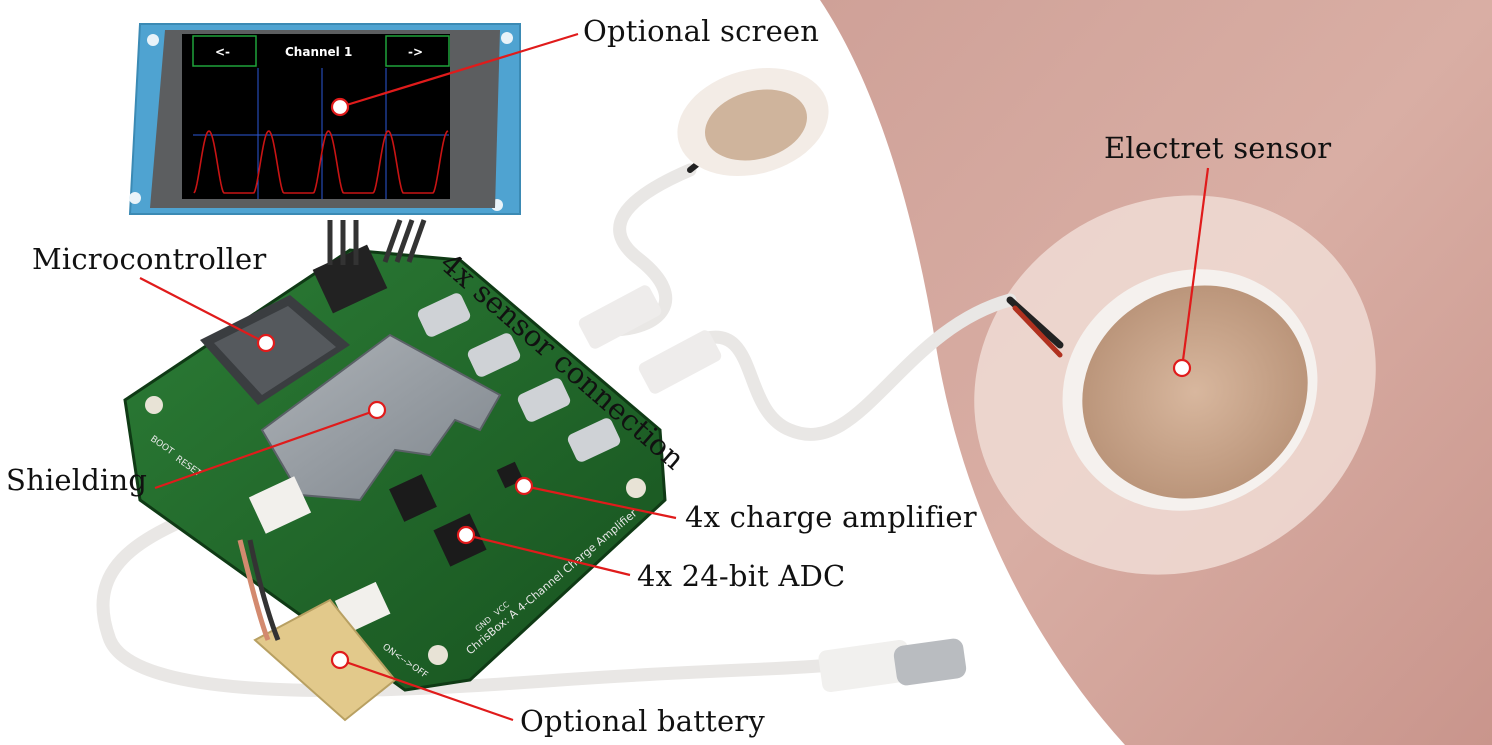  I want to click on label-electret-sensor: Electret sensor, so click(1218, 148).